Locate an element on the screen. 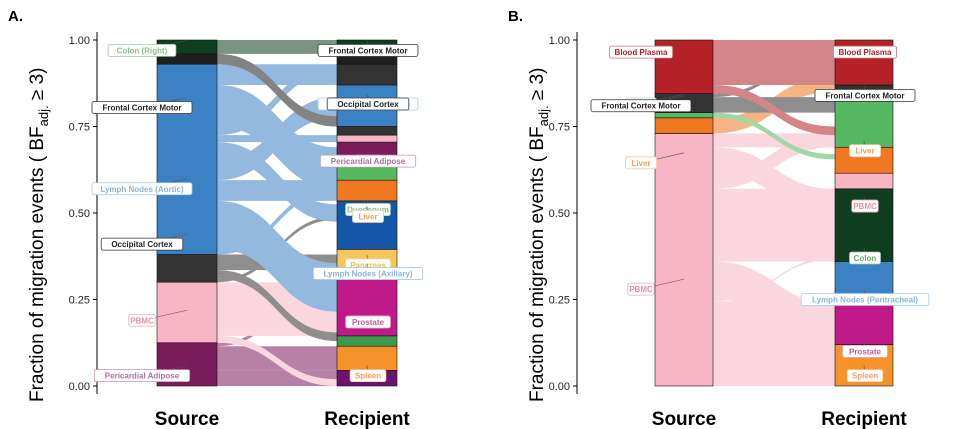 This screenshot has width=959, height=429. y-axis-label-a-end: ≥ 3) is located at coordinates (37, 86).